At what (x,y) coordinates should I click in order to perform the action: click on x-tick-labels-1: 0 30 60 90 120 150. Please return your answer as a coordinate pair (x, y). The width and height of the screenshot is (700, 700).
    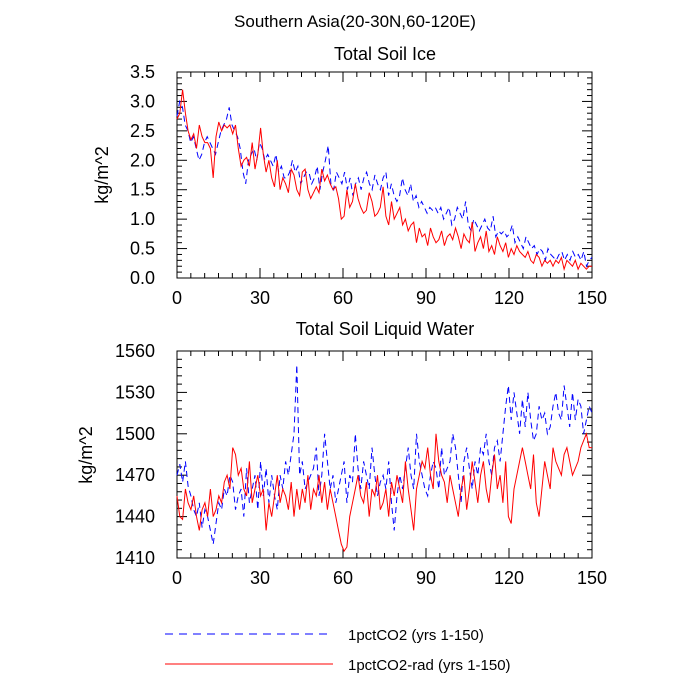
    Looking at the image, I should click on (389, 298).